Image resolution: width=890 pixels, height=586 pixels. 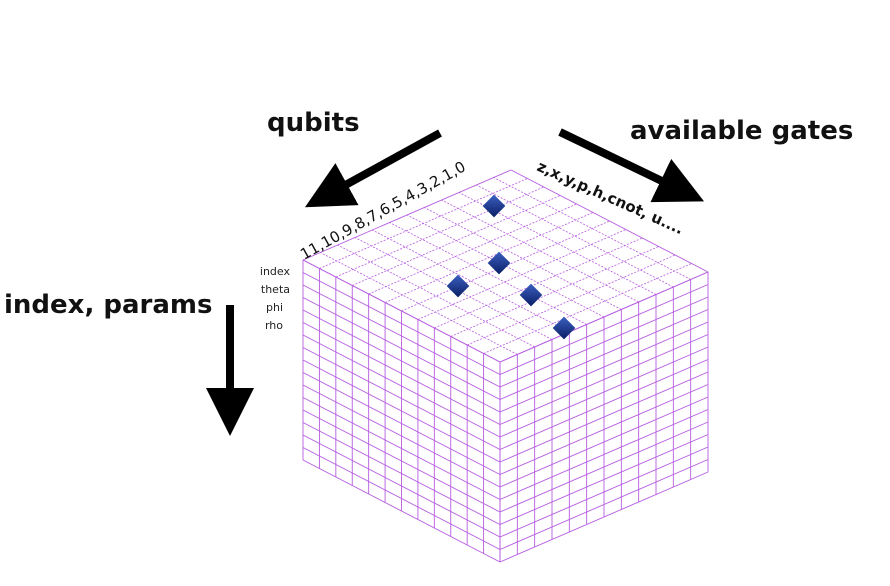 I want to click on param-label: index, so click(x=275, y=271).